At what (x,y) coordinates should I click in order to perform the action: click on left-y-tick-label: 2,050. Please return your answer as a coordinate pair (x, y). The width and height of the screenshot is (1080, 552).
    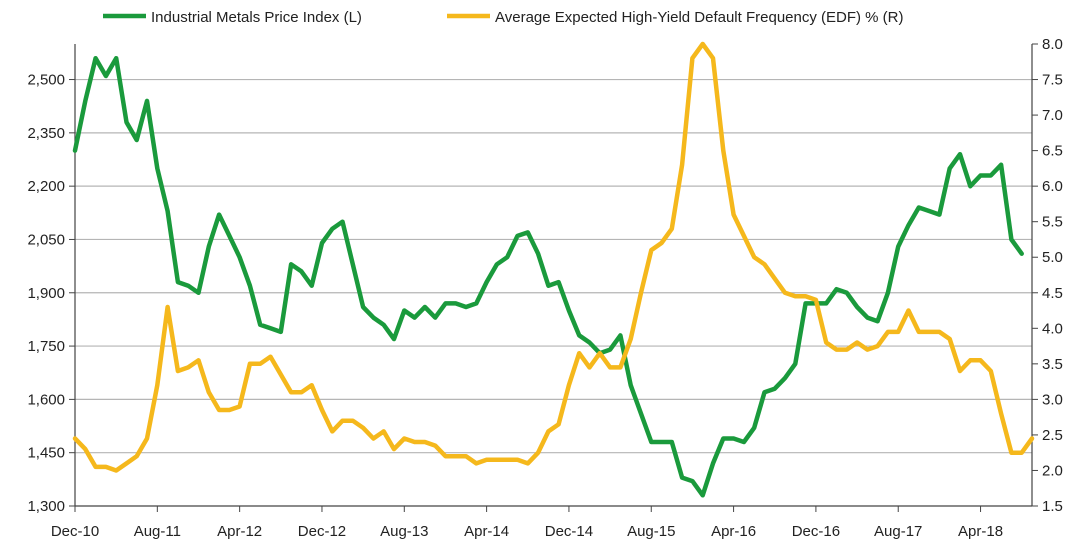
    Looking at the image, I should click on (46, 239).